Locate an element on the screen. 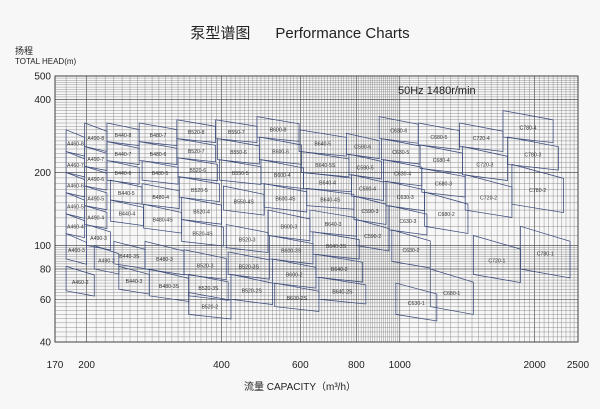 The height and width of the screenshot is (409, 600). pump-region-label: B600-2S is located at coordinates (297, 299).